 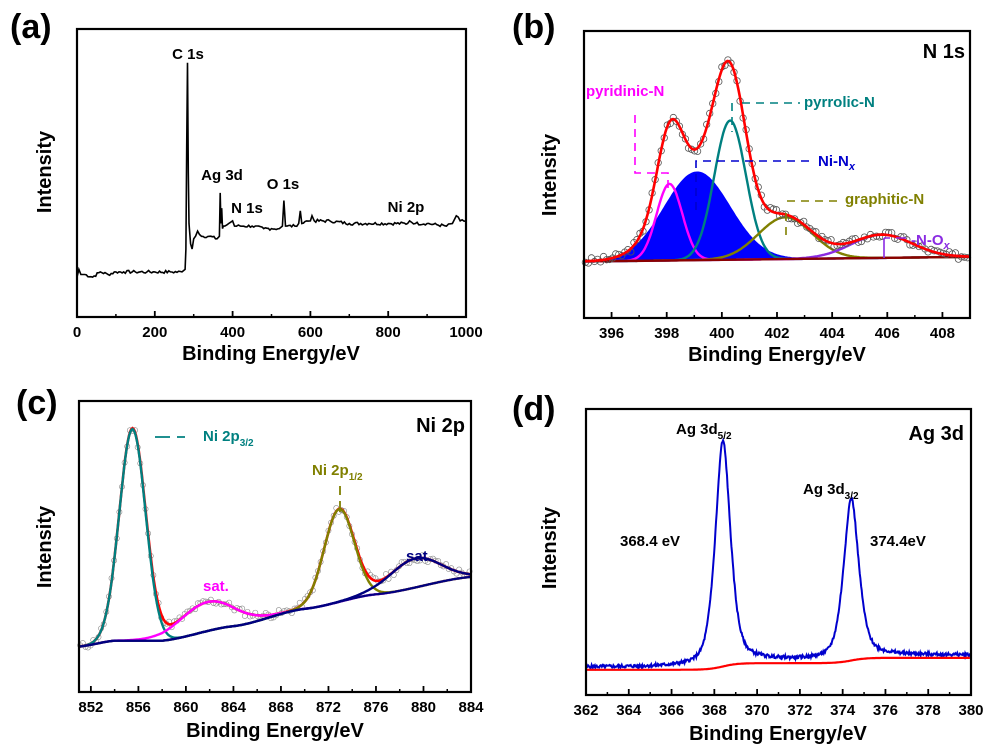 What do you see at coordinates (799, 710) in the screenshot?
I see `x-tick-label: 372` at bounding box center [799, 710].